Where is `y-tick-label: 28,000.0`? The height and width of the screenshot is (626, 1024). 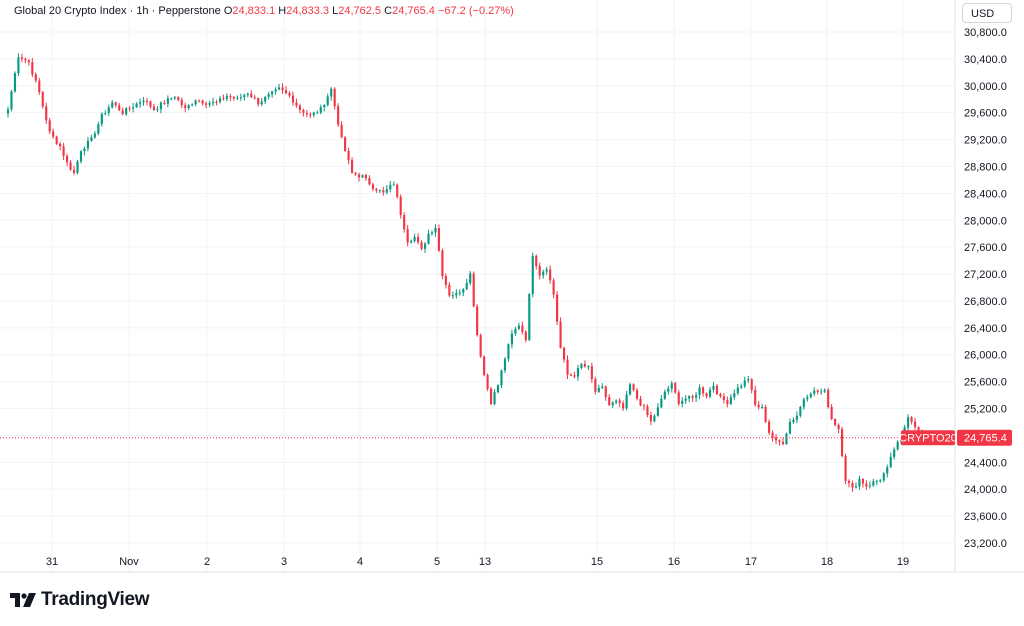 y-tick-label: 28,000.0 is located at coordinates (985, 221).